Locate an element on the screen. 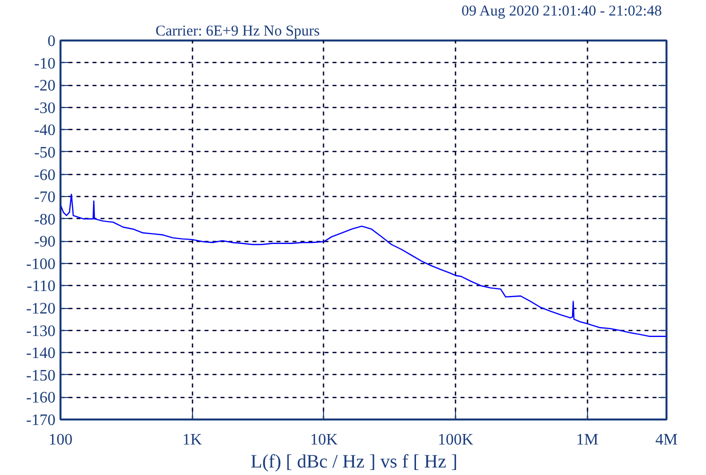 This screenshot has height=475, width=706. y-tick-label: -160 is located at coordinates (41, 398).